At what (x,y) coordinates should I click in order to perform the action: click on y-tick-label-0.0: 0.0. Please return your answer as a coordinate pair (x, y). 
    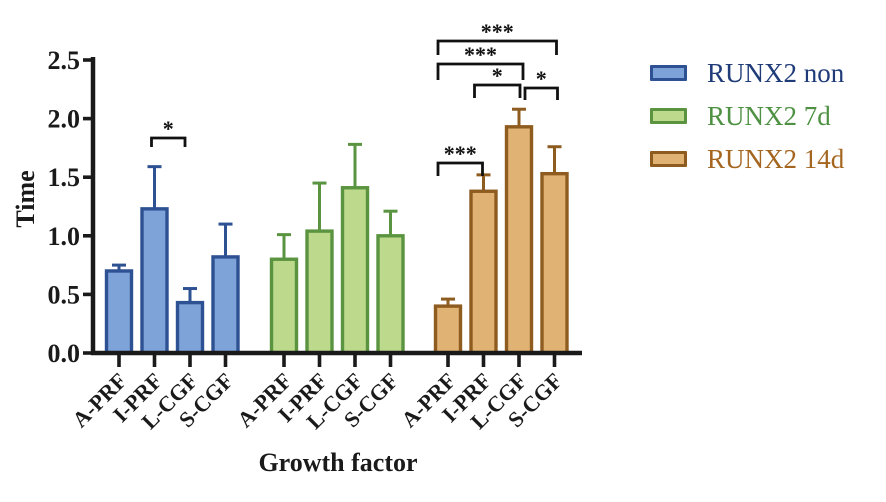
    Looking at the image, I should click on (64, 353).